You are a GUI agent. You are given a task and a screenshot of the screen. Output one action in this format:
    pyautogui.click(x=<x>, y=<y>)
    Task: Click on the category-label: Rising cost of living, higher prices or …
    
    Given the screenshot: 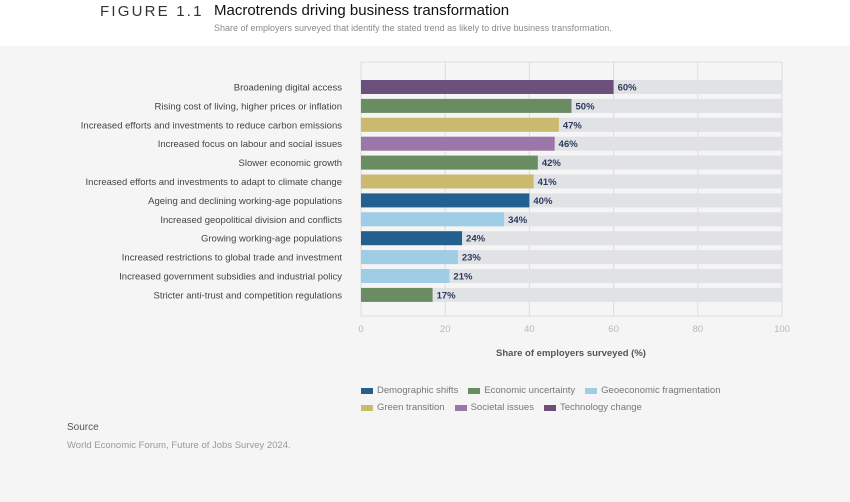 What is the action you would take?
    pyautogui.click(x=248, y=106)
    